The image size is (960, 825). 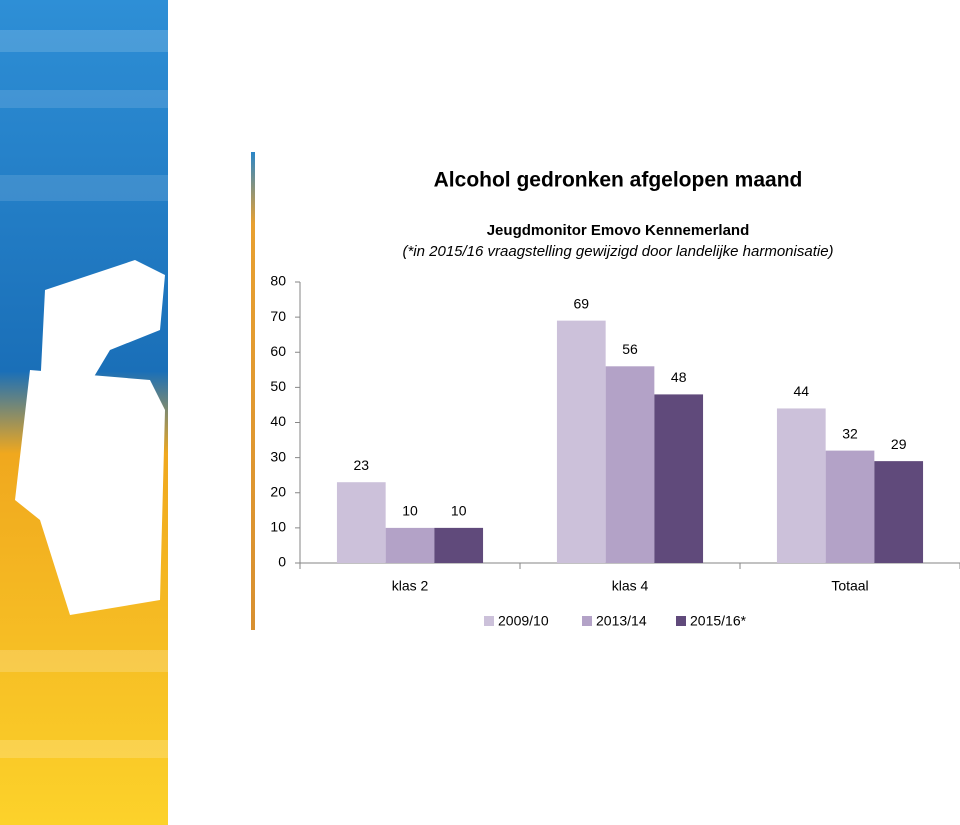 I want to click on y-tick-label: 60, so click(x=278, y=351).